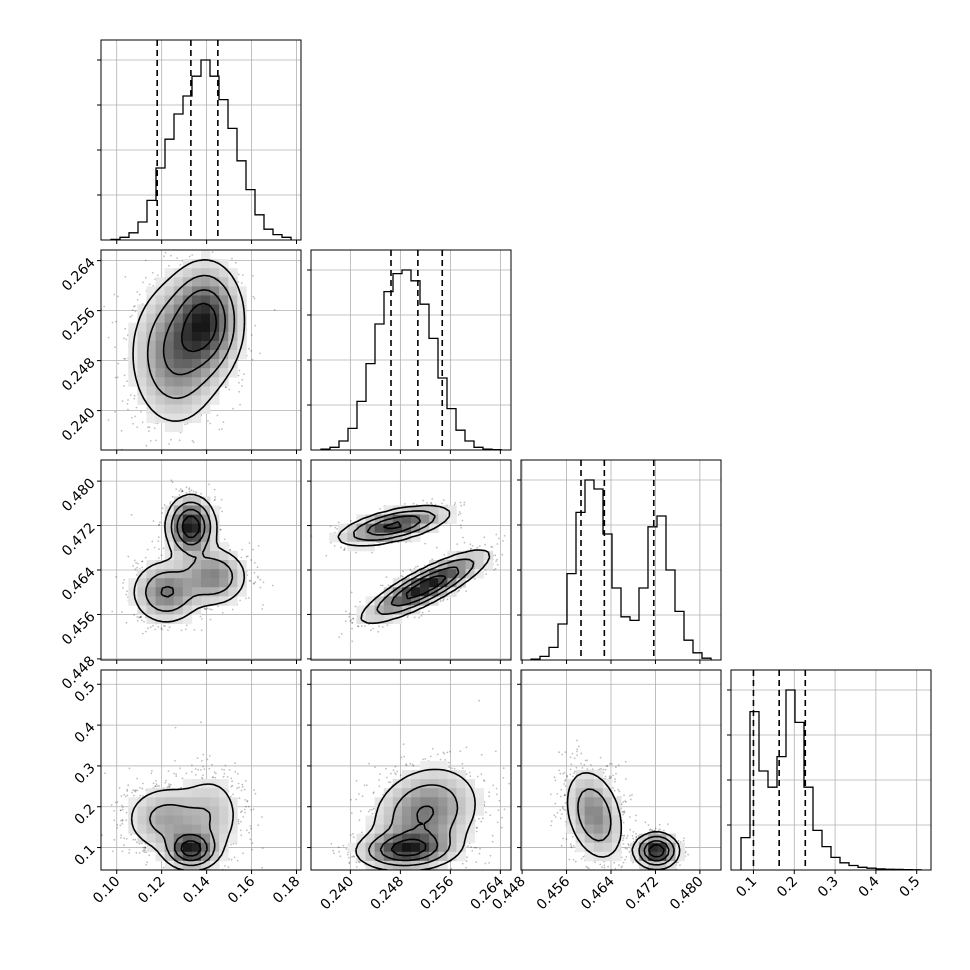 The image size is (970, 970). What do you see at coordinates (79, 495) in the screenshot?
I see `y-tick-label: 0.480` at bounding box center [79, 495].